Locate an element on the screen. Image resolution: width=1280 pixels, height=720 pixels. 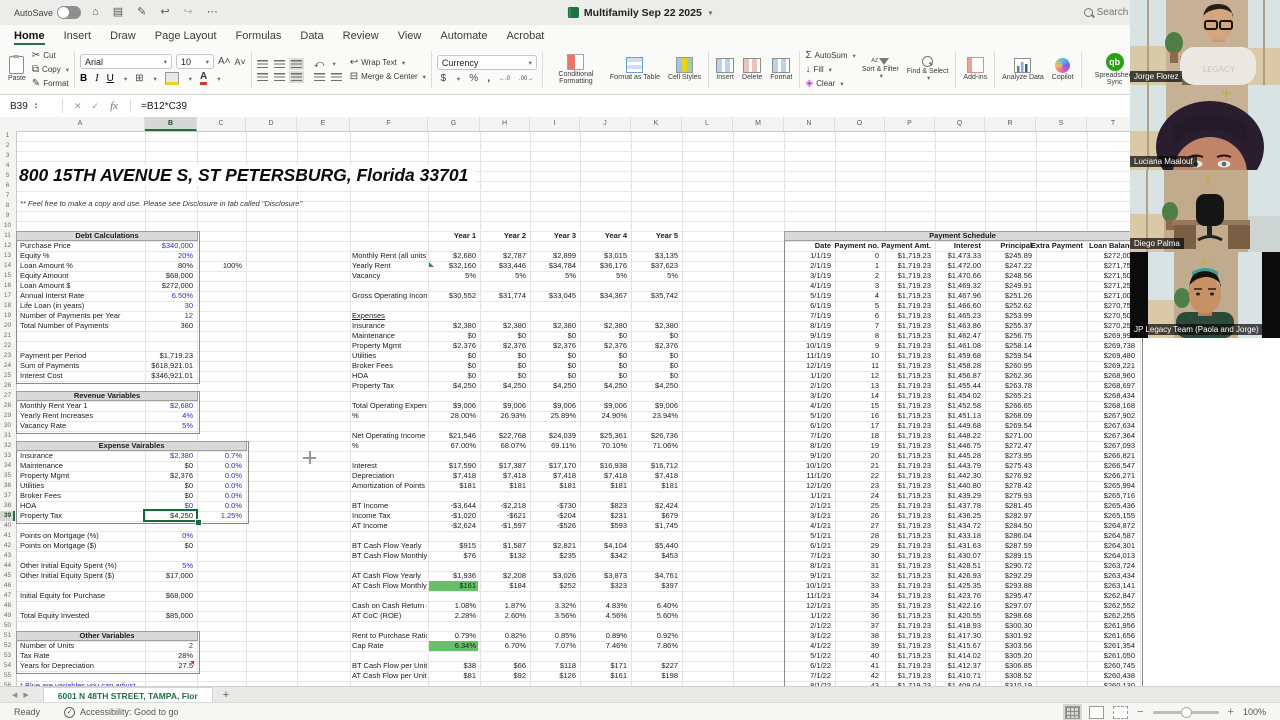
cell-value: $16,938 is located at coordinates (613, 465).